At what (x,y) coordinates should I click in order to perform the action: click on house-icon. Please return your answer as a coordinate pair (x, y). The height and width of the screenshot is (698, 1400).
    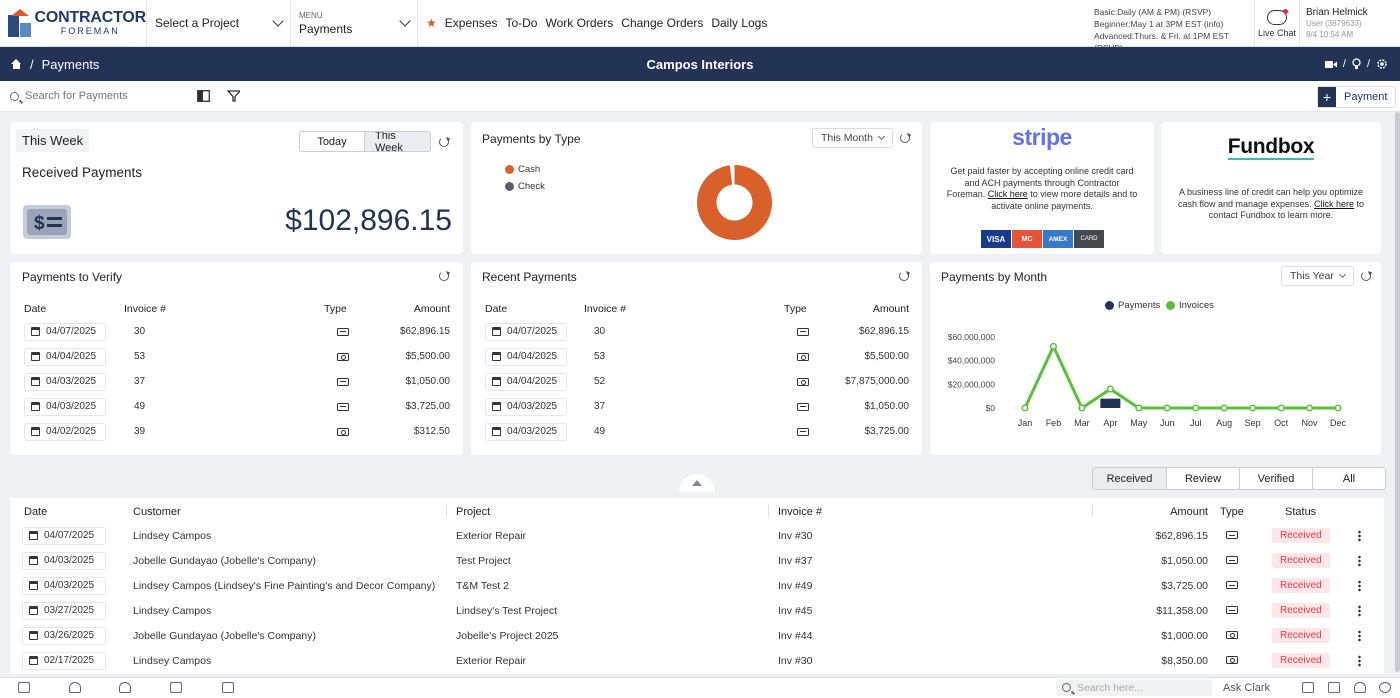
    Looking at the image, I should click on (228, 687).